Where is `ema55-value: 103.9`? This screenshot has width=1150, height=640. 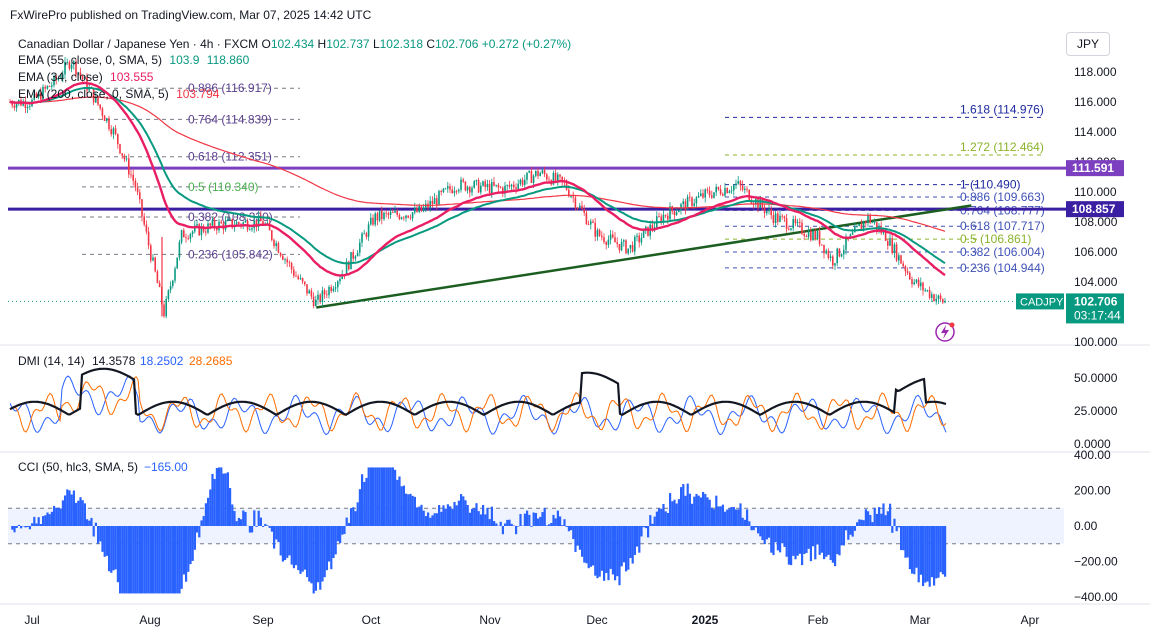
ema55-value: 103.9 is located at coordinates (184, 60).